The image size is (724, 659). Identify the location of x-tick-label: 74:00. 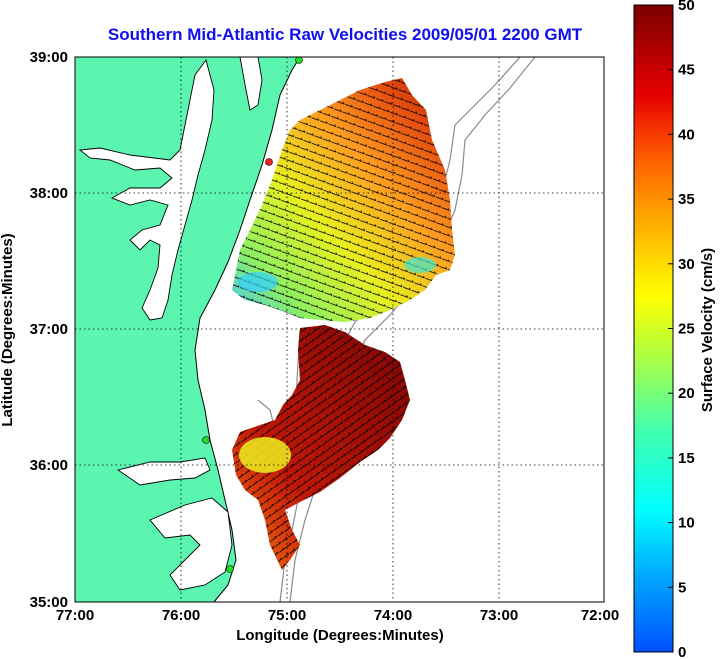
(393, 615).